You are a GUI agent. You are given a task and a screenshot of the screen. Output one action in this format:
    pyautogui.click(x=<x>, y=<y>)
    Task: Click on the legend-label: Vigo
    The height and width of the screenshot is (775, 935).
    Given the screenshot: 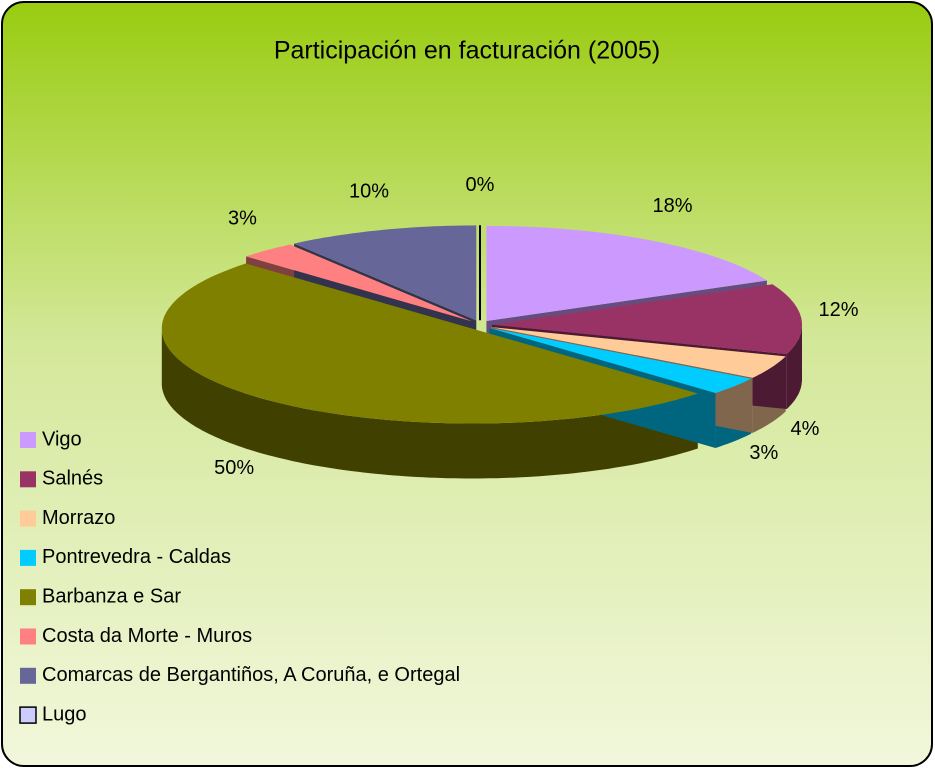 What is the action you would take?
    pyautogui.click(x=62, y=439)
    